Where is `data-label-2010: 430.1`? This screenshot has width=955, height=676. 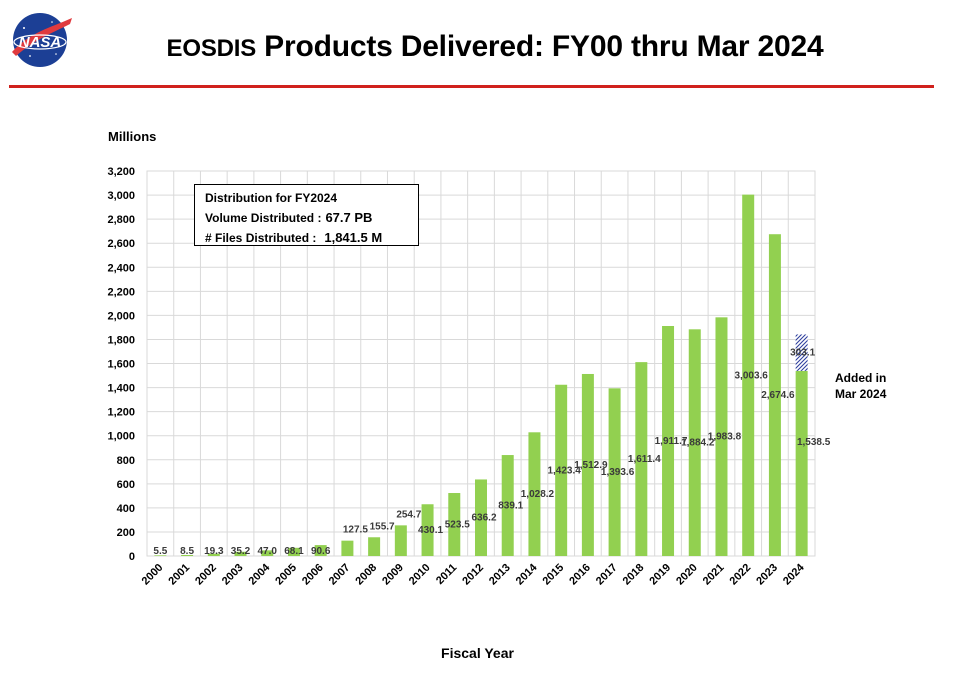 data-label-2010: 430.1 is located at coordinates (430, 530).